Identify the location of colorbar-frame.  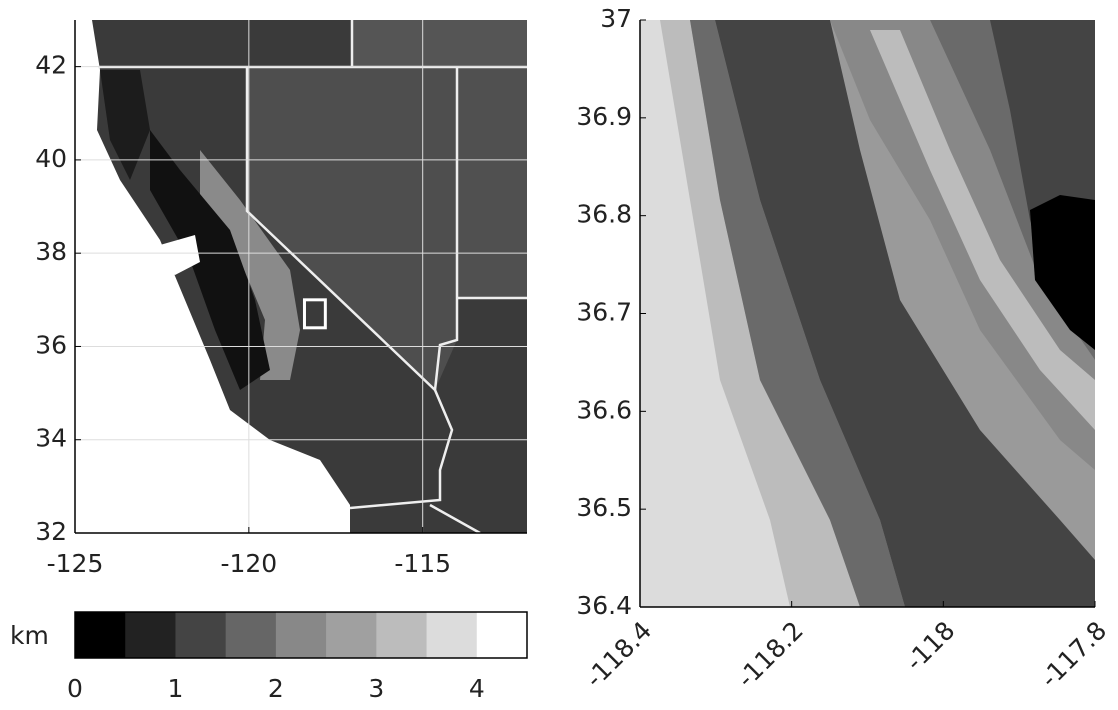
(301, 635).